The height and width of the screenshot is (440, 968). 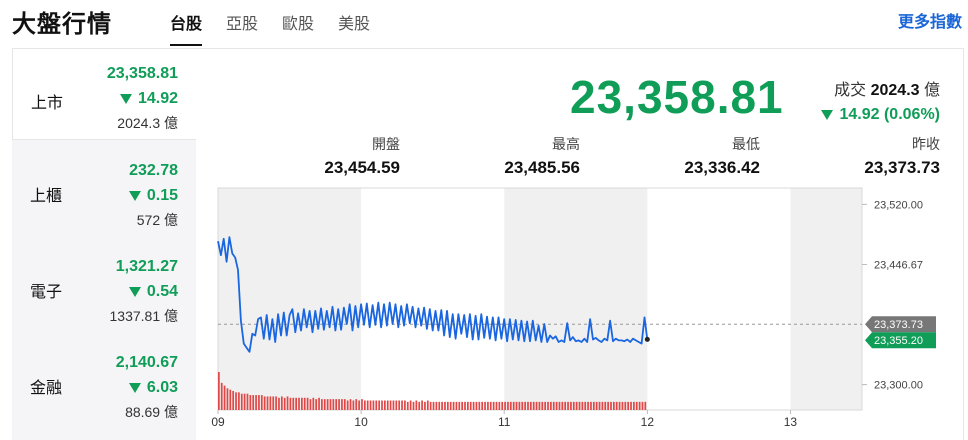 What do you see at coordinates (104, 192) in the screenshot?
I see `sidebar-item-otc: 上櫃 232.78 0.15 572 億` at bounding box center [104, 192].